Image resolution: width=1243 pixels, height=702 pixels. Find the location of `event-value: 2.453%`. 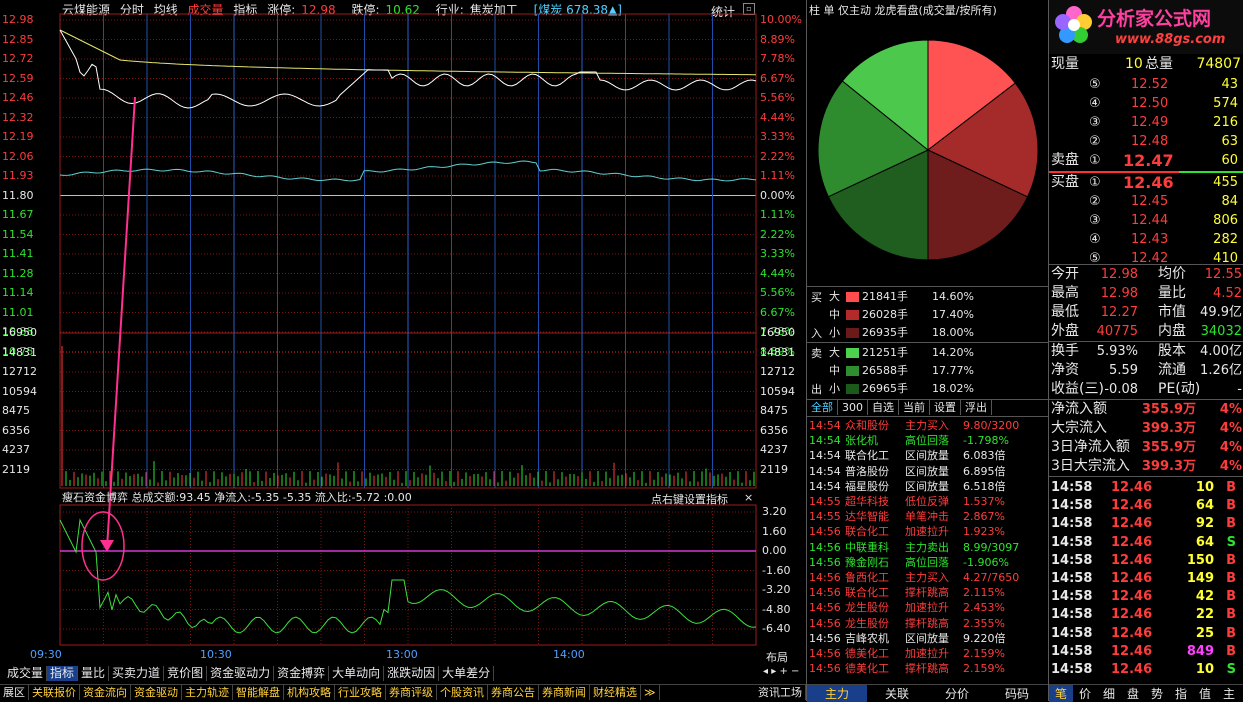

event-value: 2.453% is located at coordinates (984, 608).